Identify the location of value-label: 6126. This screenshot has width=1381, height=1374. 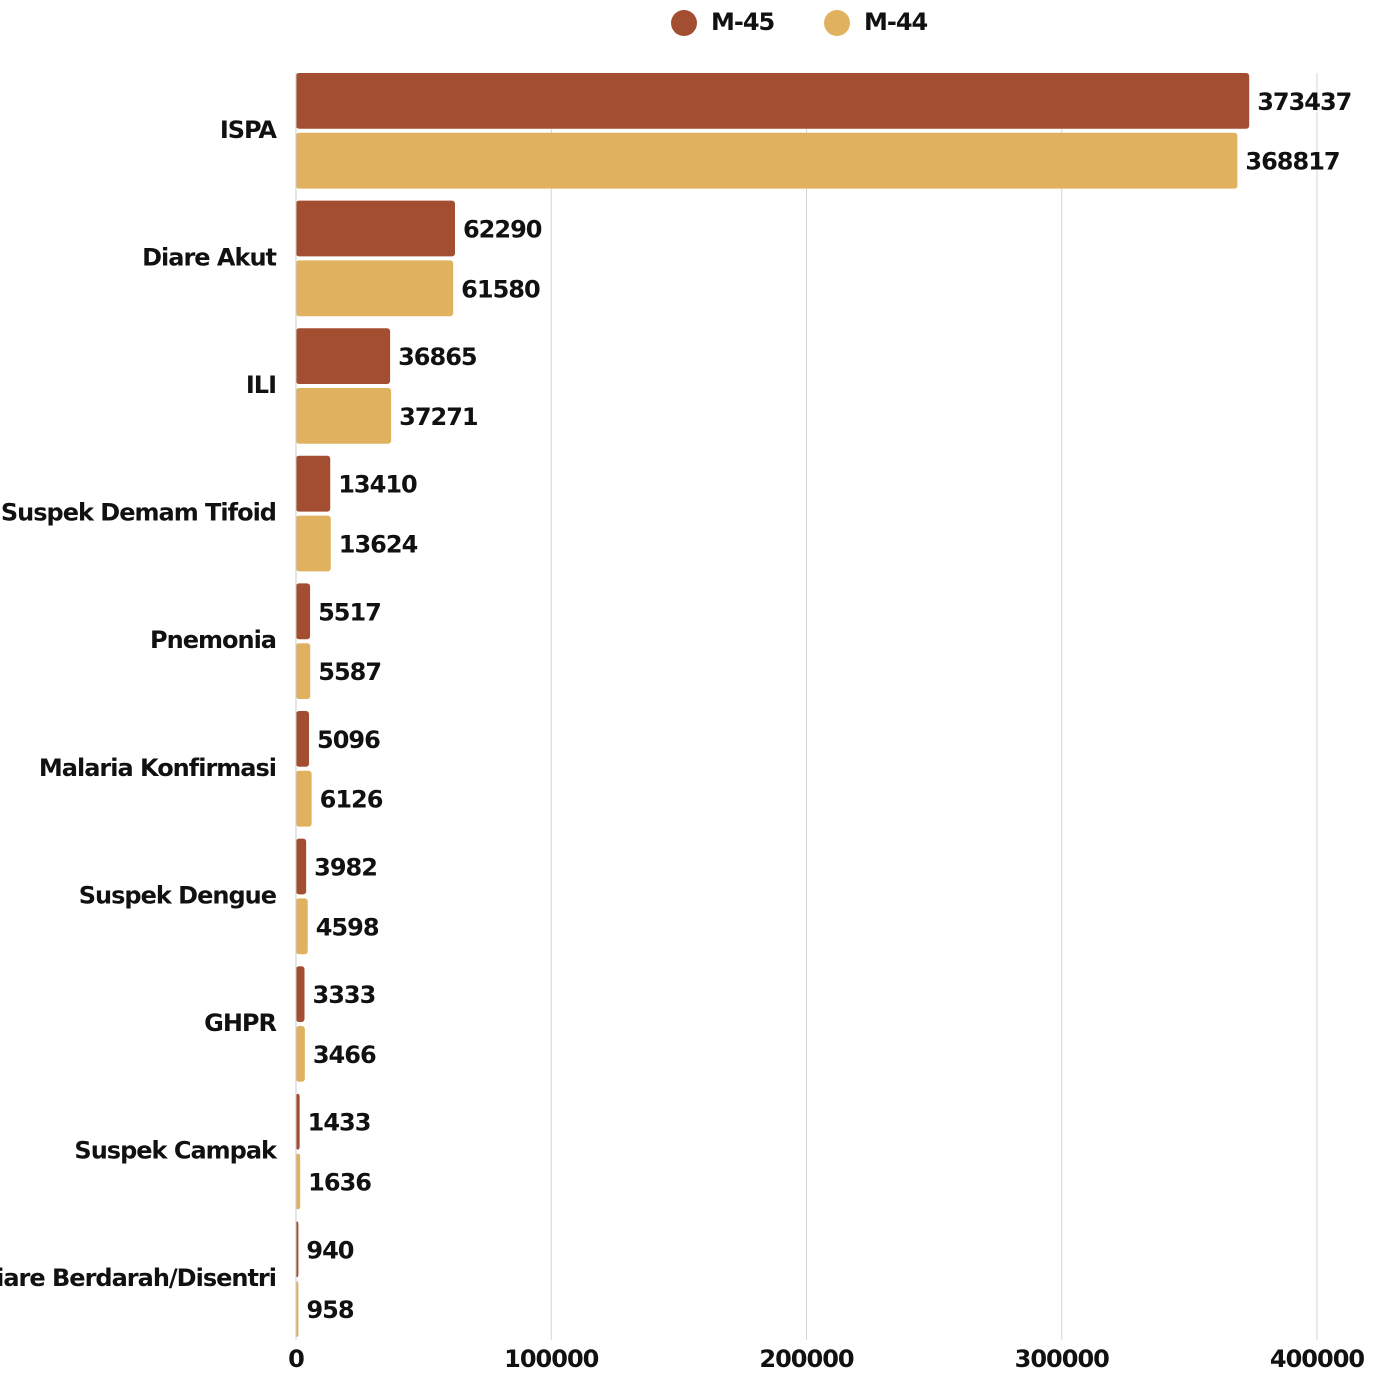
(351, 800).